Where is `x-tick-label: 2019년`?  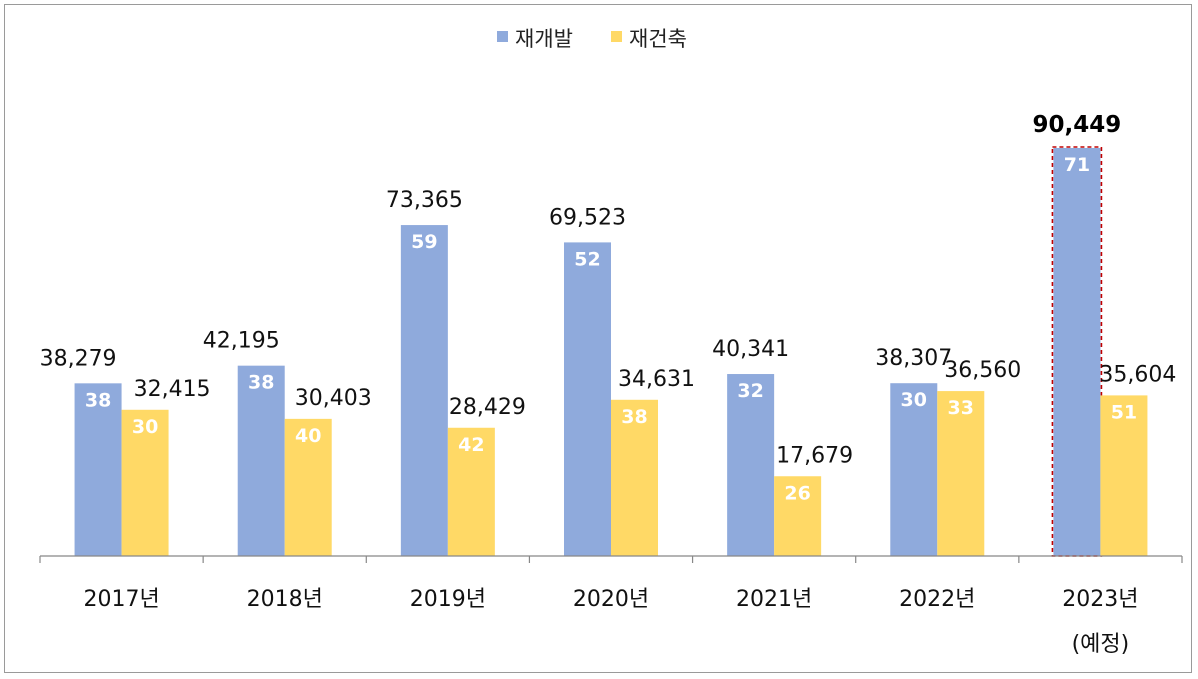
x-tick-label: 2019년 is located at coordinates (448, 599).